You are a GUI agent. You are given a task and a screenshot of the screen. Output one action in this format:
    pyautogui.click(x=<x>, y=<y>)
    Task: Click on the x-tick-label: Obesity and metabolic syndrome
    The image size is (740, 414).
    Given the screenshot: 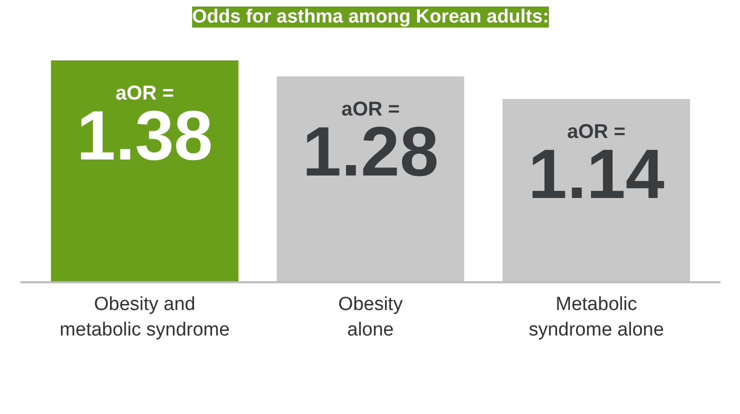 What is the action you would take?
    pyautogui.click(x=145, y=317)
    